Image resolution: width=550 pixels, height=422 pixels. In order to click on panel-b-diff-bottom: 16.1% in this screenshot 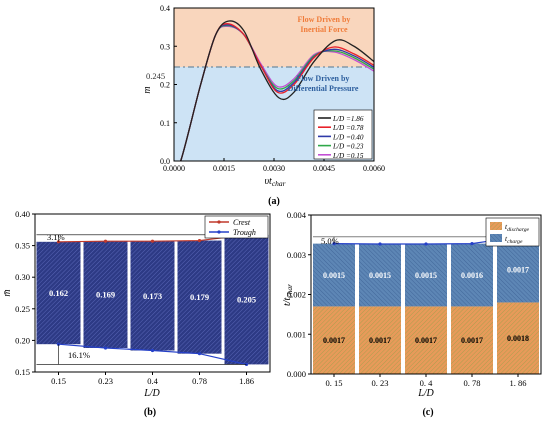, I will do `click(79, 355)`.